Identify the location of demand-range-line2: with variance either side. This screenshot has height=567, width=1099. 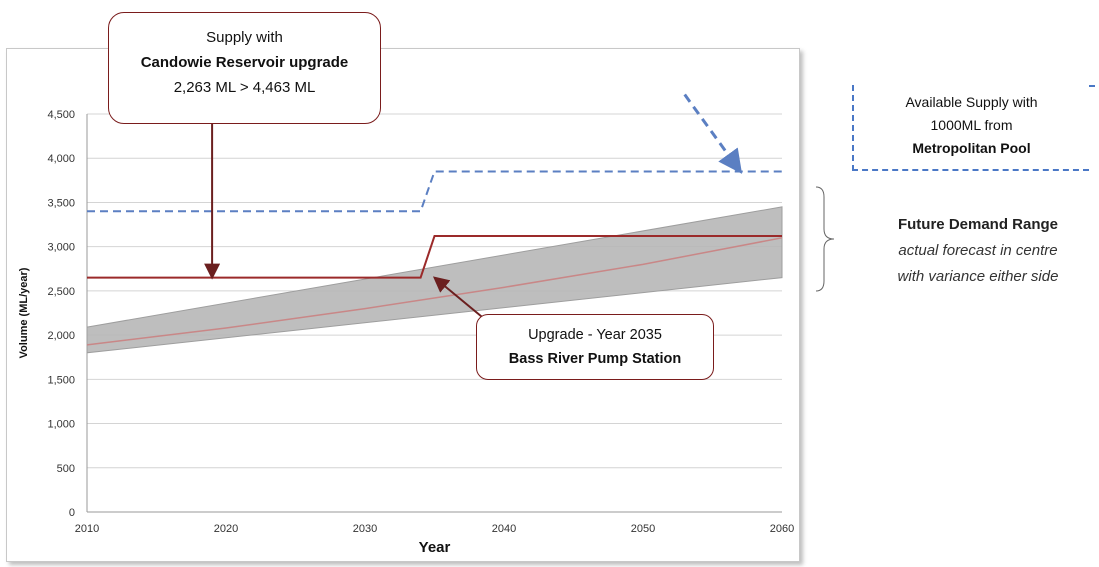
(978, 276).